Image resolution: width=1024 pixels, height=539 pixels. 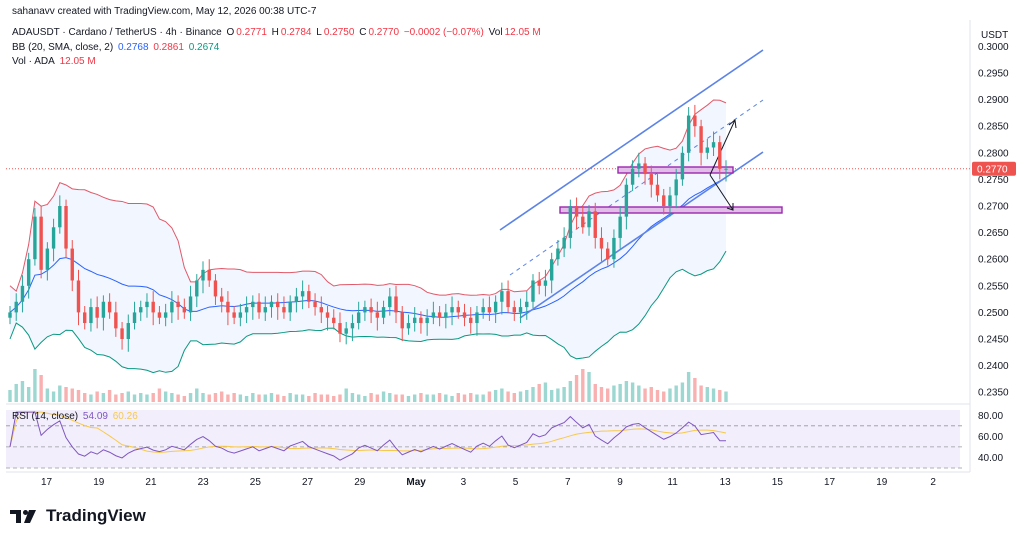 I want to click on rsi-background, so click(x=483, y=439).